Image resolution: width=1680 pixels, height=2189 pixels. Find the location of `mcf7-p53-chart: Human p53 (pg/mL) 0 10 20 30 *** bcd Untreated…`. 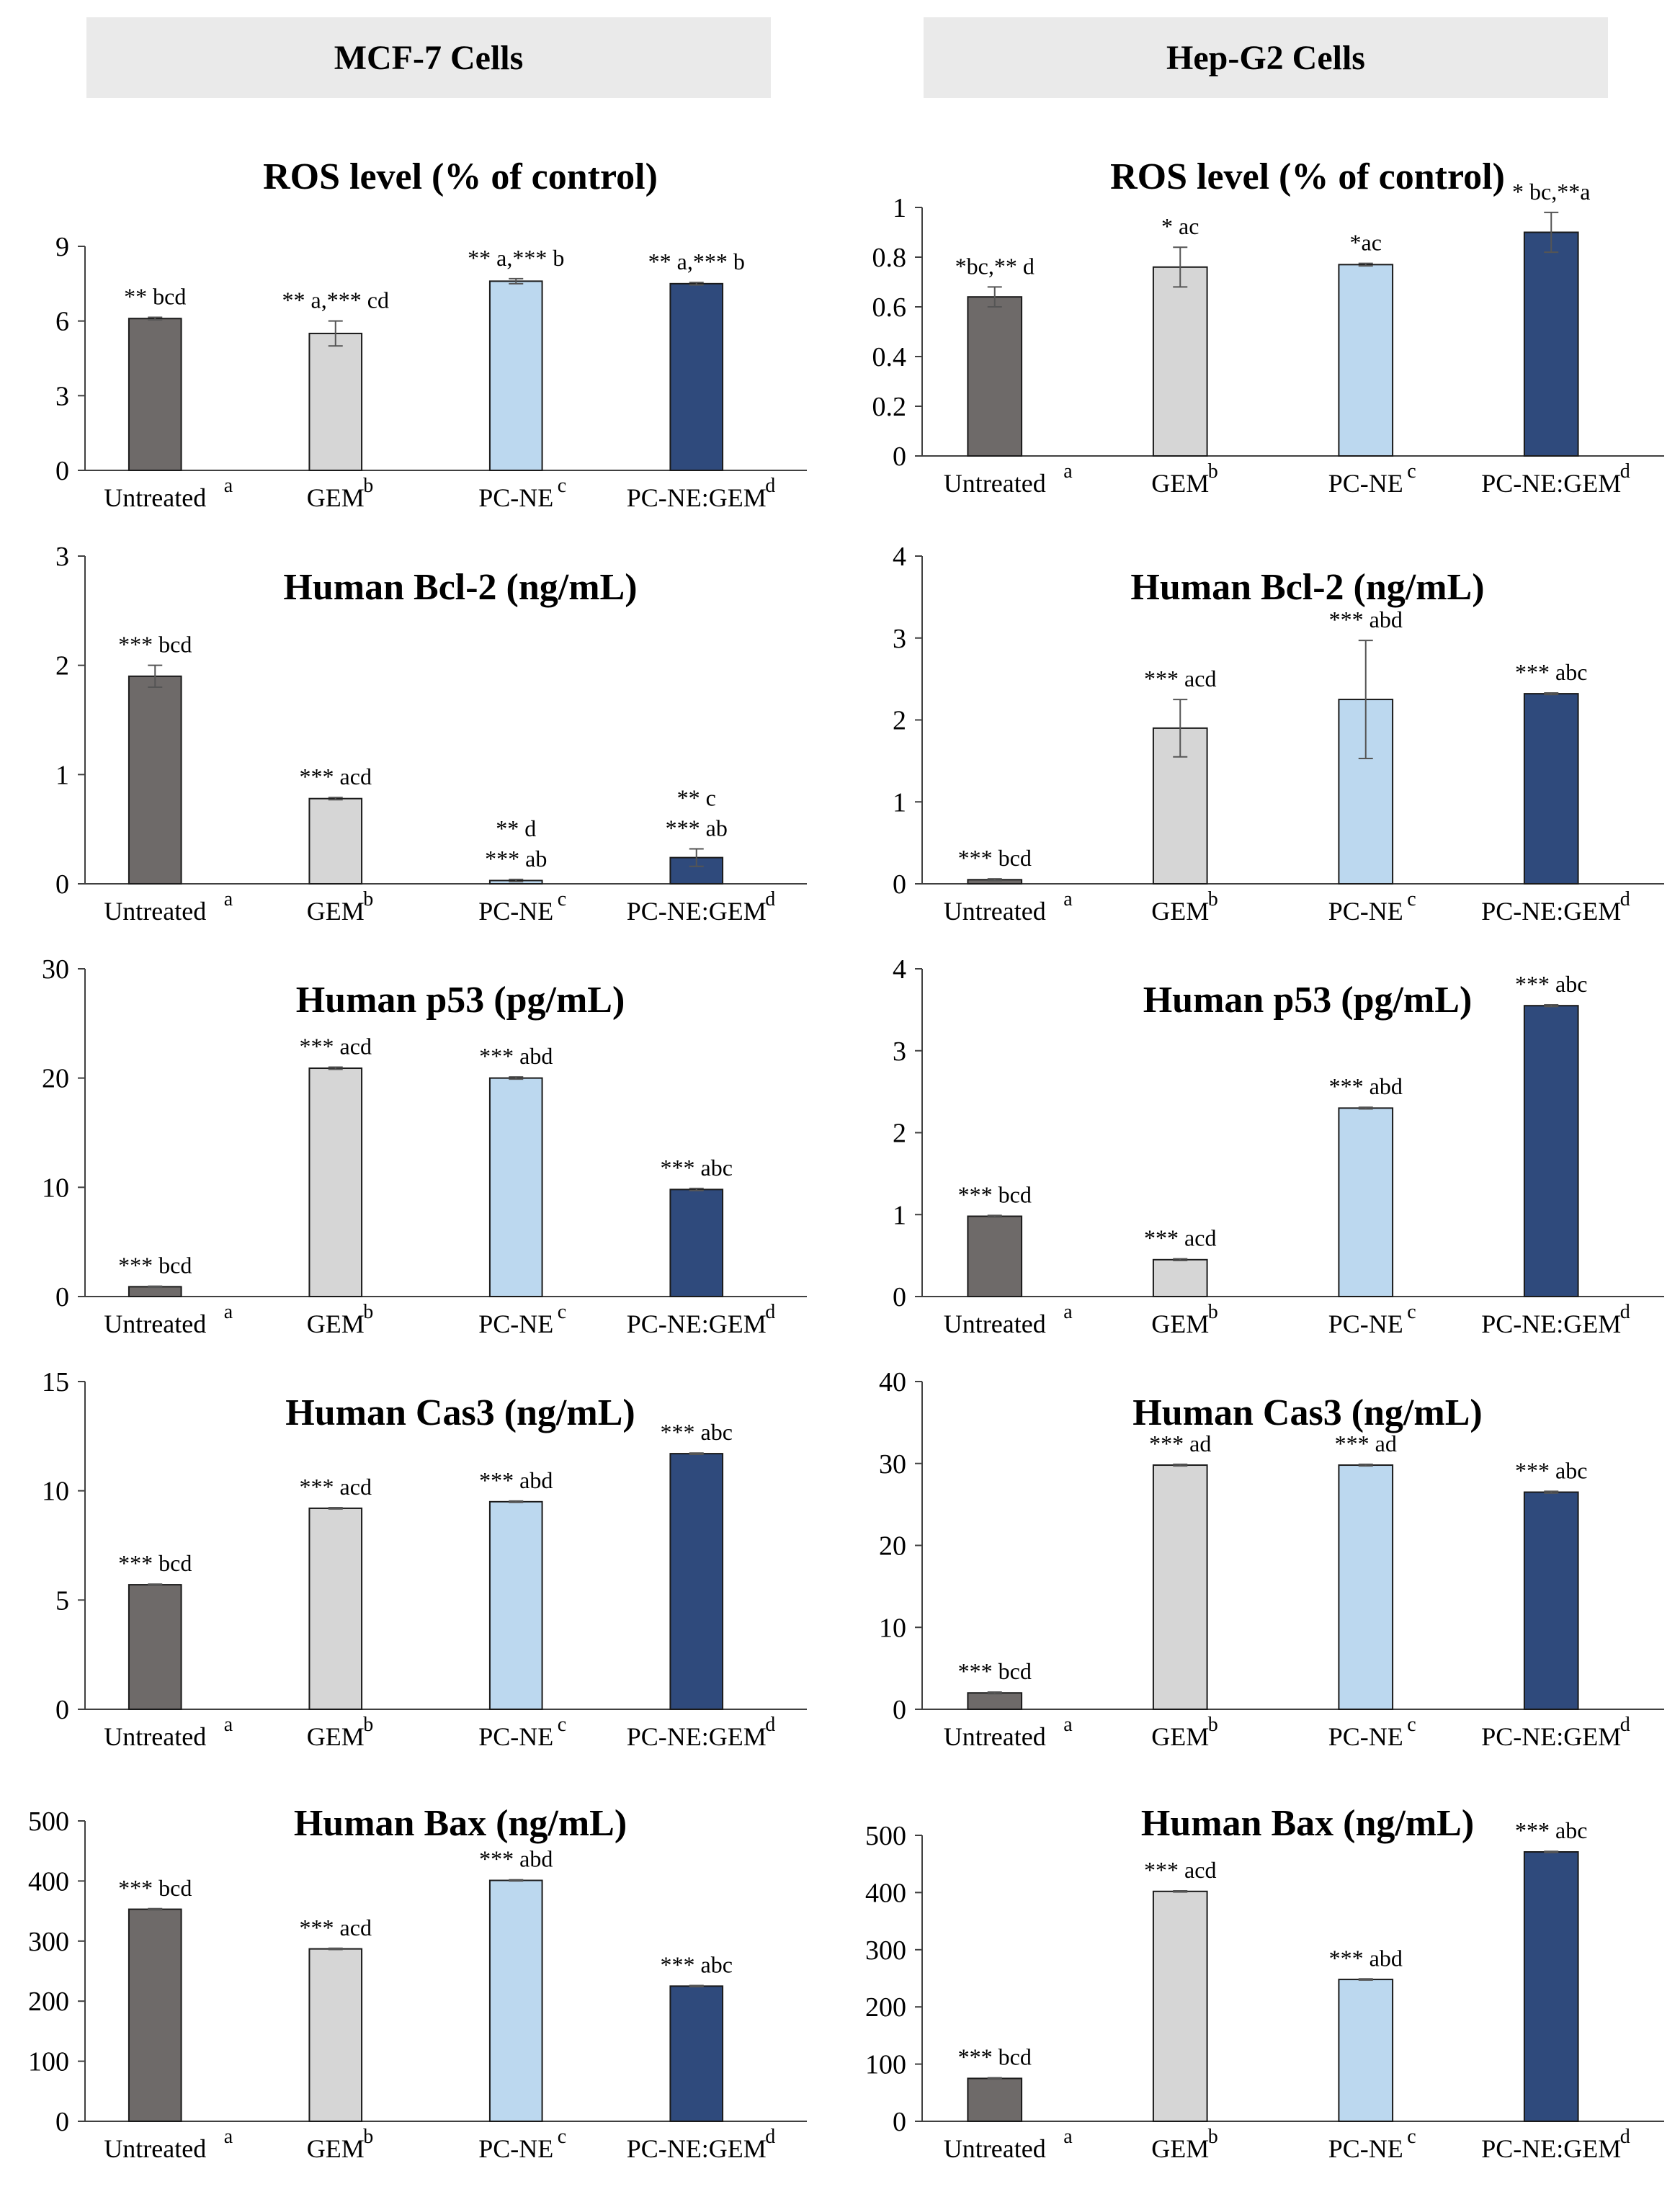

mcf7-p53-chart: Human p53 (pg/mL) 0 10 20 30 *** bcd Untreated… is located at coordinates (424, 1146).